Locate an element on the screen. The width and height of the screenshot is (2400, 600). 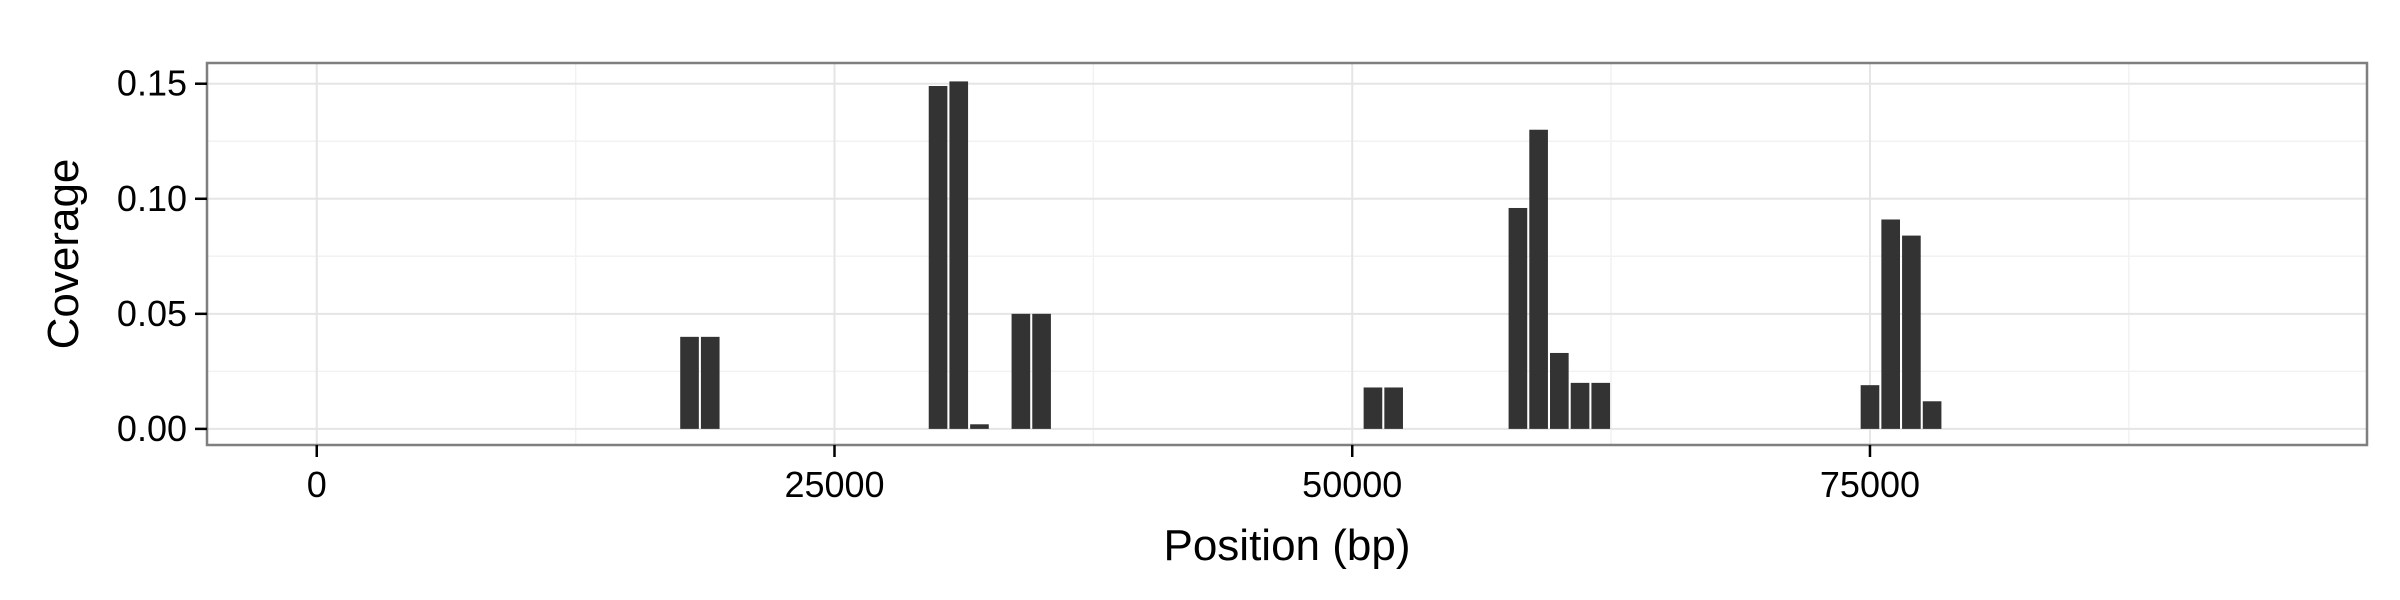
x-tick-label: 75000 is located at coordinates (1870, 484).